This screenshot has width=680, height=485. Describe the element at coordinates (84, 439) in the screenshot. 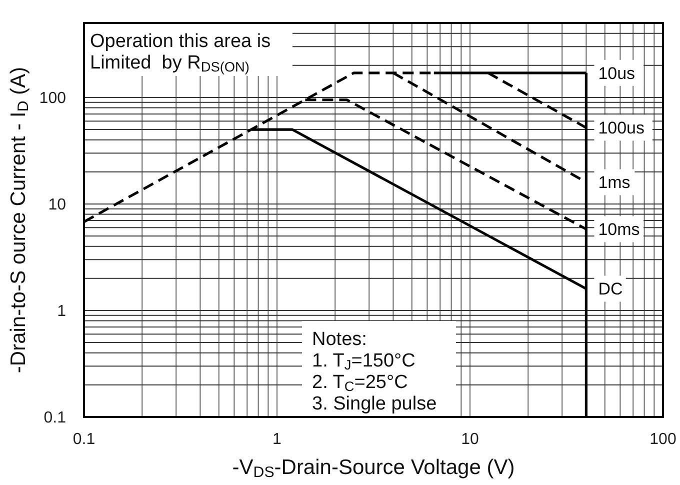

I see `x-tick-label: 0.1` at that location.